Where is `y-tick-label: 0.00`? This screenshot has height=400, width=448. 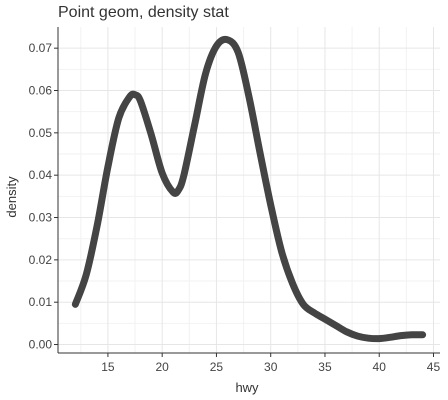 y-tick-label: 0.00 is located at coordinates (41, 345).